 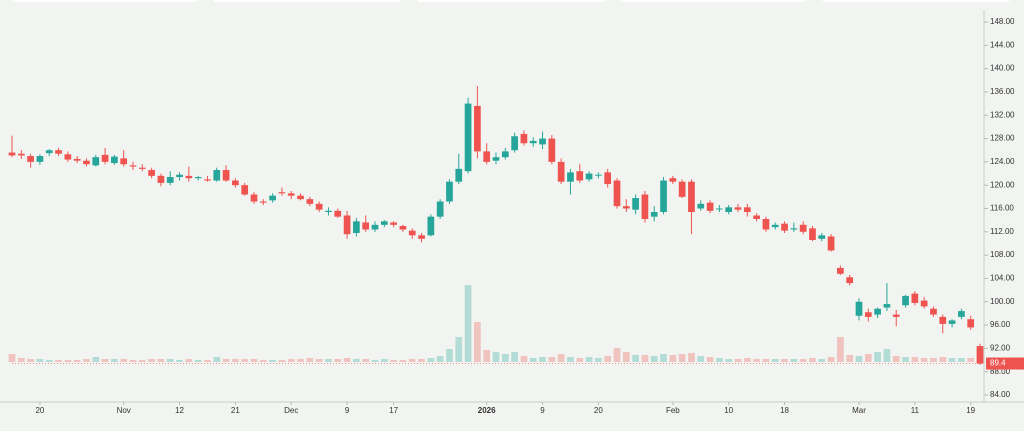 What do you see at coordinates (235, 410) in the screenshot?
I see `x-tick-label: 21` at bounding box center [235, 410].